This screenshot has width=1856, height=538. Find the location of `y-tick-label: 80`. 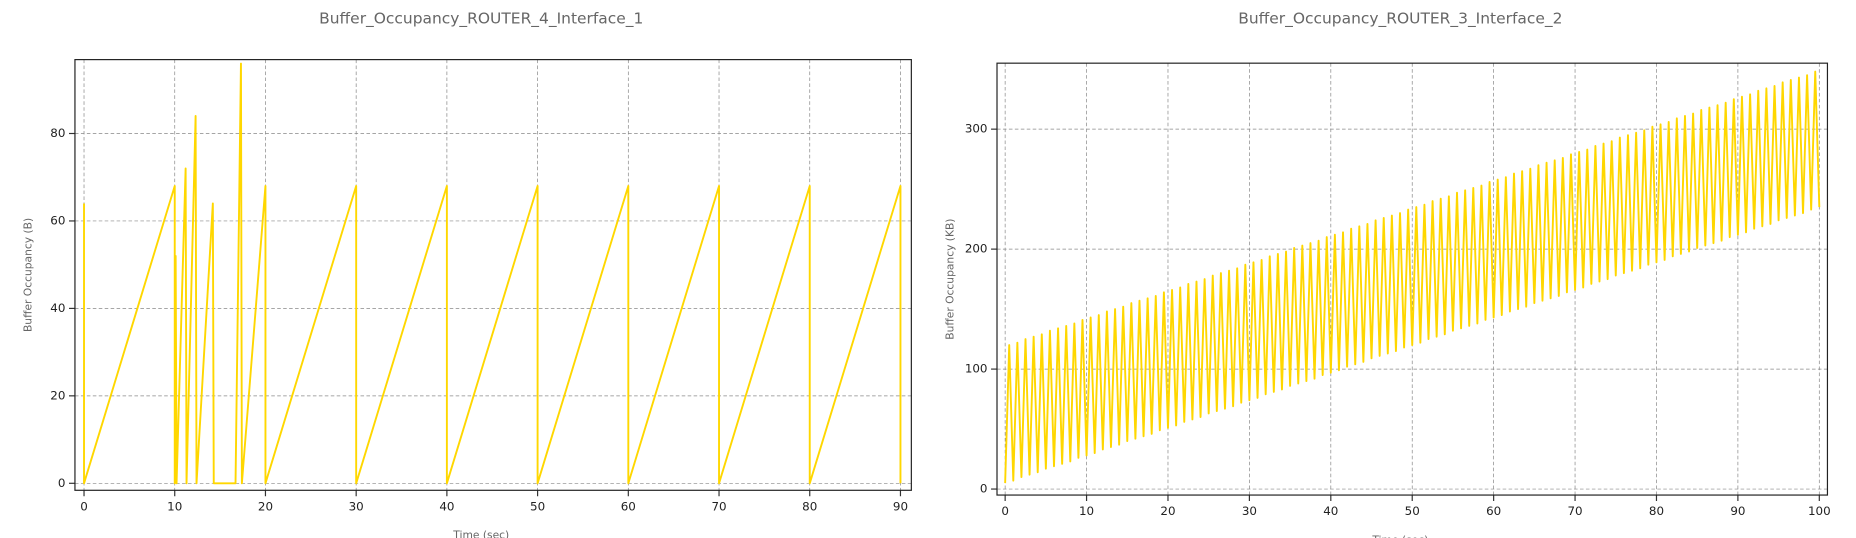

y-tick-label: 80 is located at coordinates (57, 133).